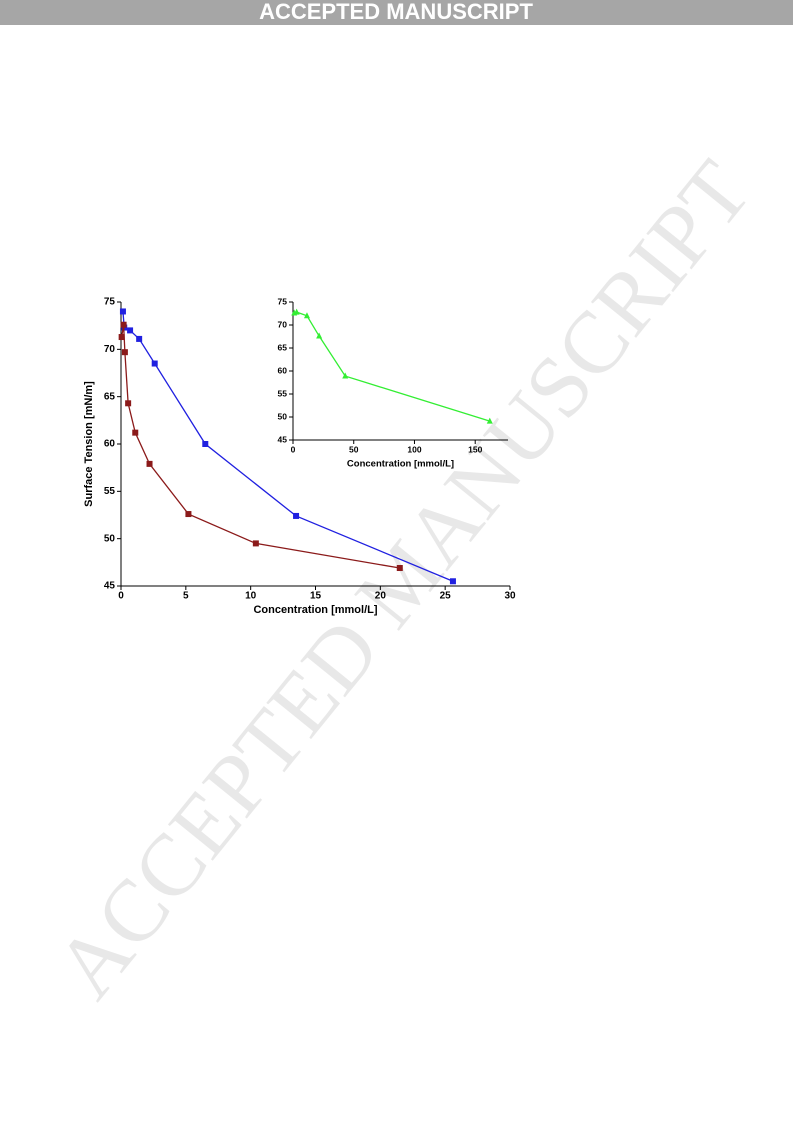 Image resolution: width=793 pixels, height=1126 pixels. Describe the element at coordinates (475, 449) in the screenshot. I see `x-tick-label: 150` at that location.